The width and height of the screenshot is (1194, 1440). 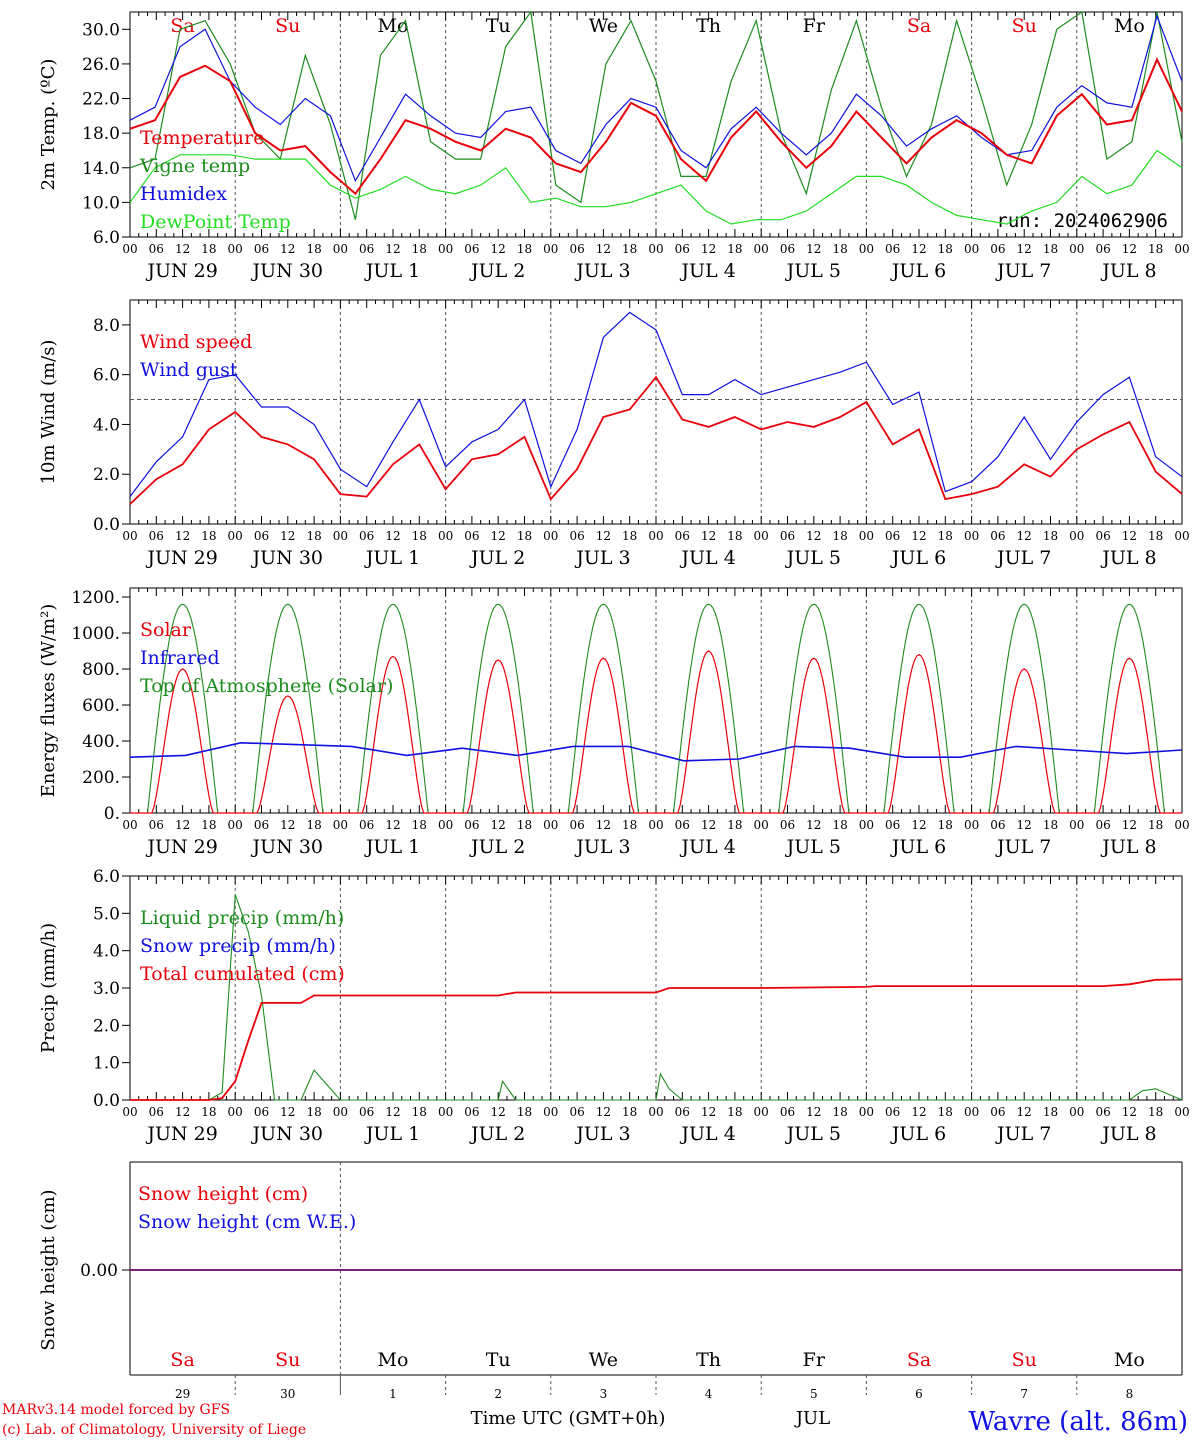 I want to click on bottom-day-number: 8, so click(x=1130, y=1394).